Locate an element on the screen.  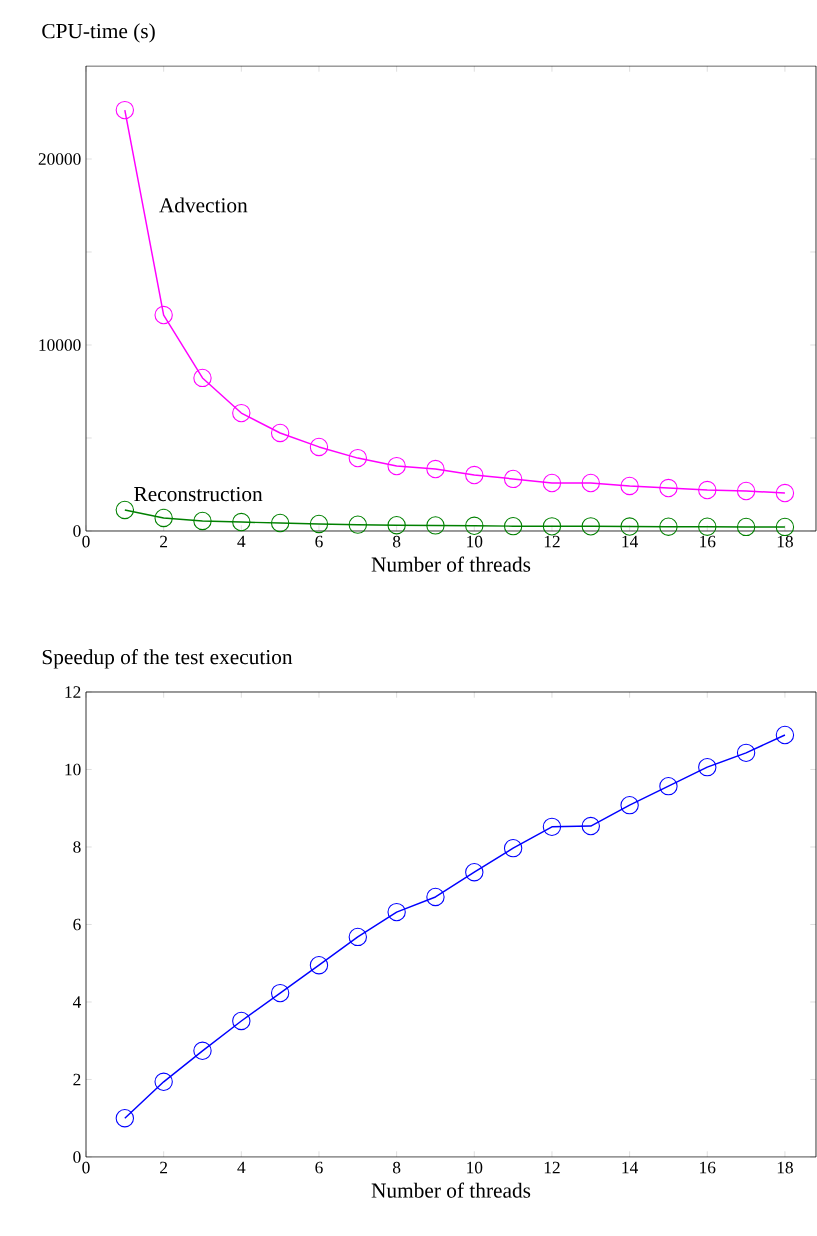
series-label: Advection is located at coordinates (203, 205).